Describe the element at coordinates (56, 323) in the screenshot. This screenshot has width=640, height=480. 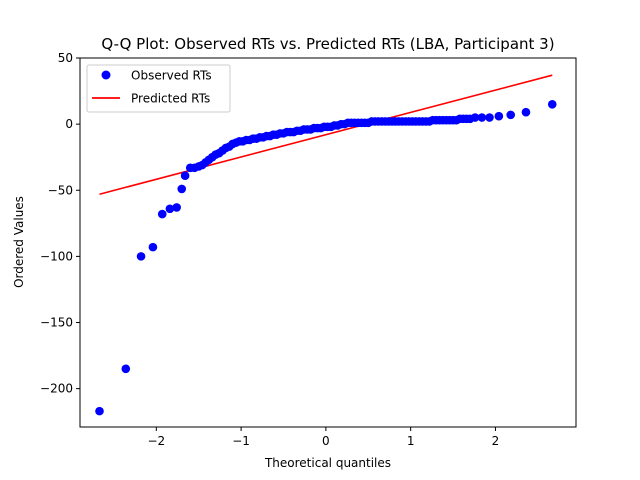
I see `y-tick-label: −150` at that location.